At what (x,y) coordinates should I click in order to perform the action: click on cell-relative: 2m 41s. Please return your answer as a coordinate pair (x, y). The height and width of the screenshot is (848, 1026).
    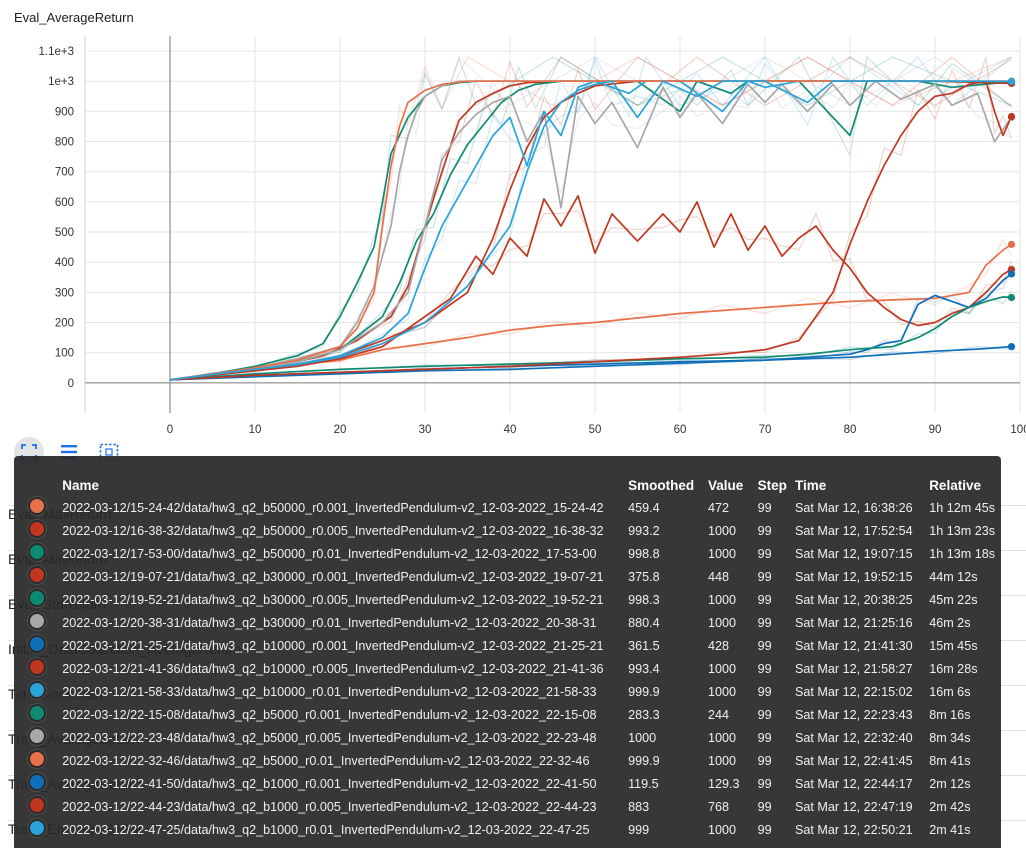
    Looking at the image, I should click on (950, 829).